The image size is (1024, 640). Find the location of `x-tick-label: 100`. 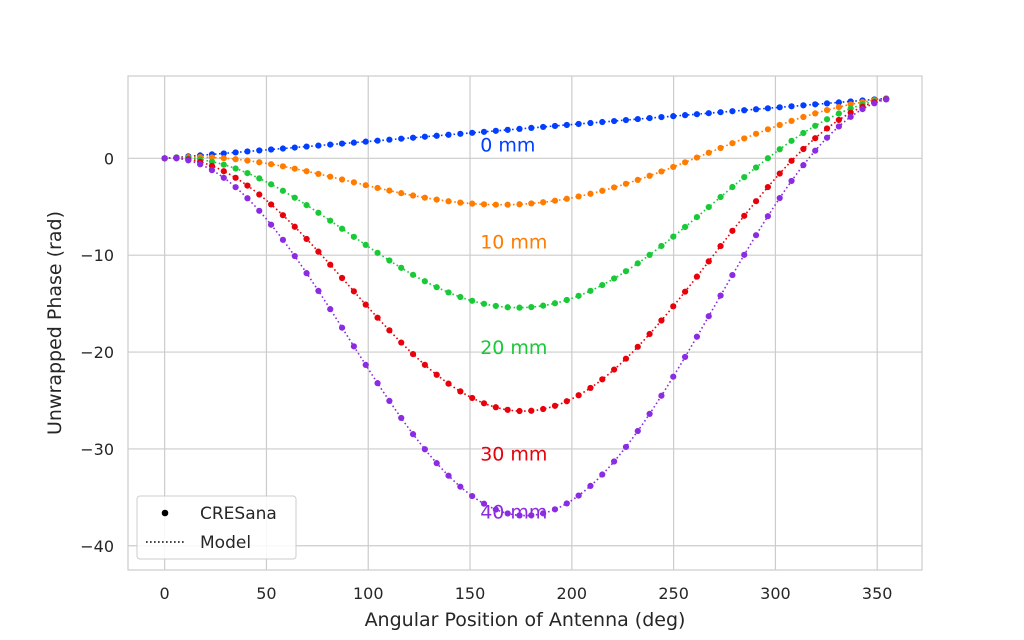

x-tick-label: 100 is located at coordinates (368, 593).